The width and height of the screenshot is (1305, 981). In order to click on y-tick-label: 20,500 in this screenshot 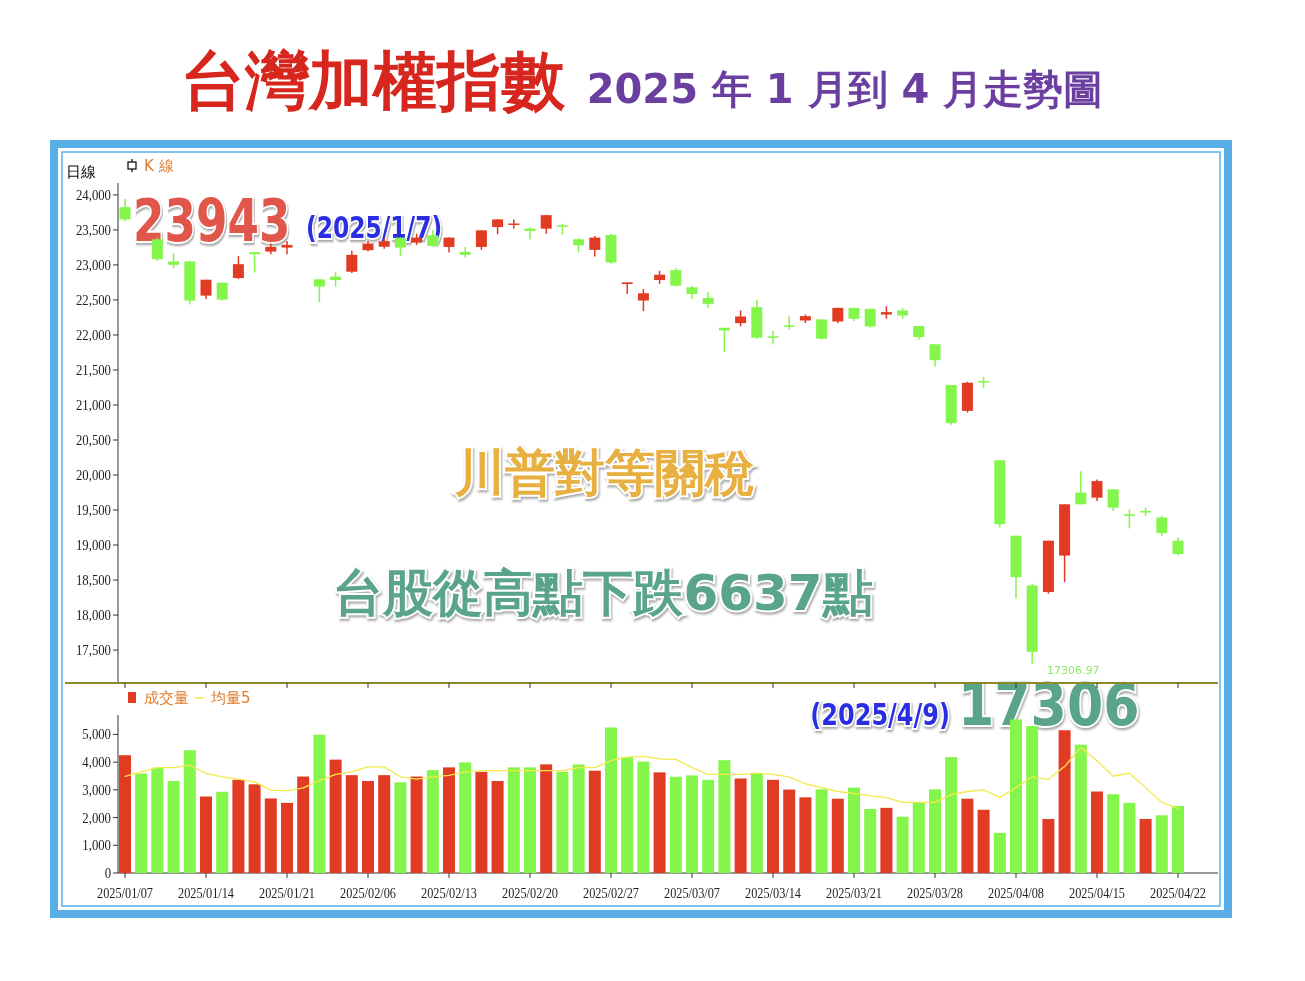, I will do `click(93, 440)`.